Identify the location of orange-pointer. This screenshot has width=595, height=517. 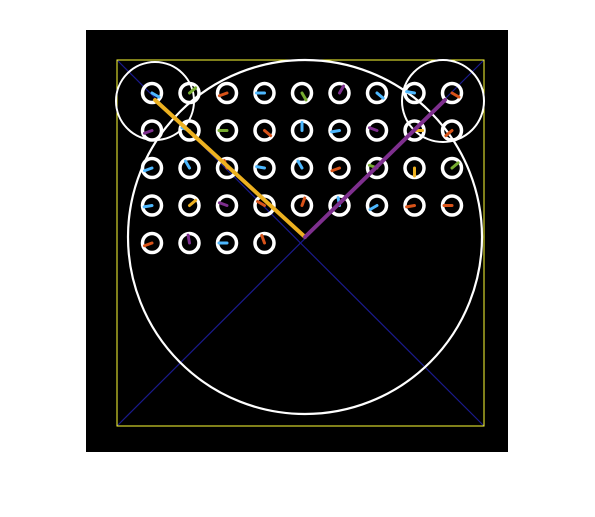
(230, 168).